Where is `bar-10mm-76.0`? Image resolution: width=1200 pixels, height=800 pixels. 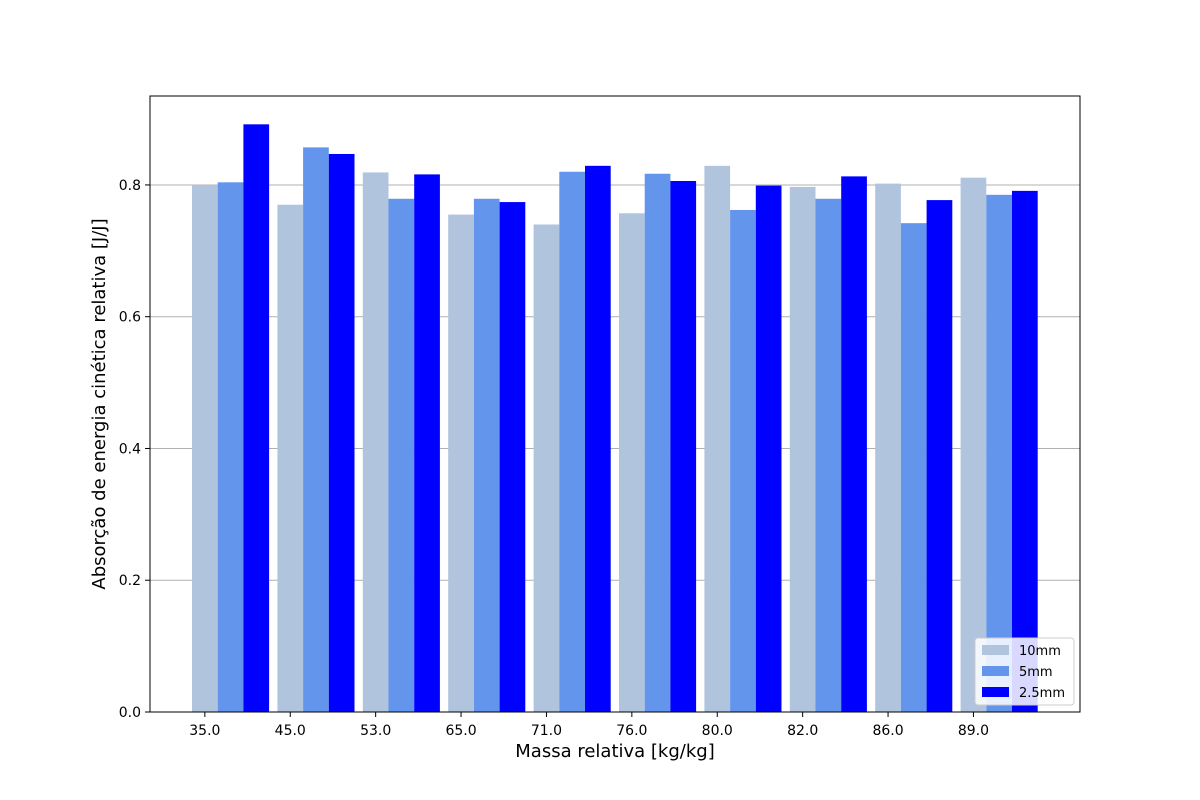 bar-10mm-76.0 is located at coordinates (632, 463).